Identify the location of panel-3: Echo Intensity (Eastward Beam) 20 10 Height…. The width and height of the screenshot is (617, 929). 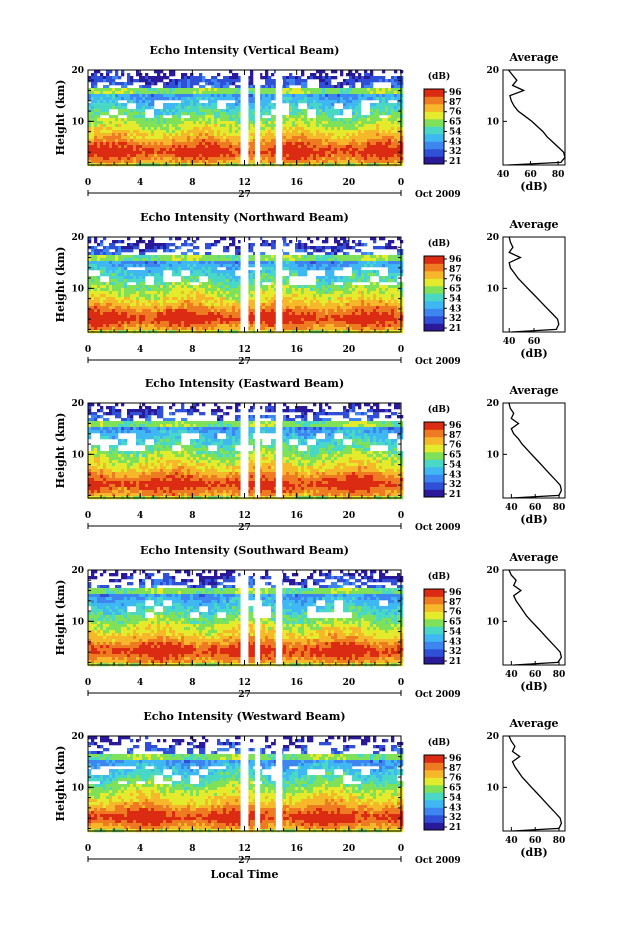
(310, 455).